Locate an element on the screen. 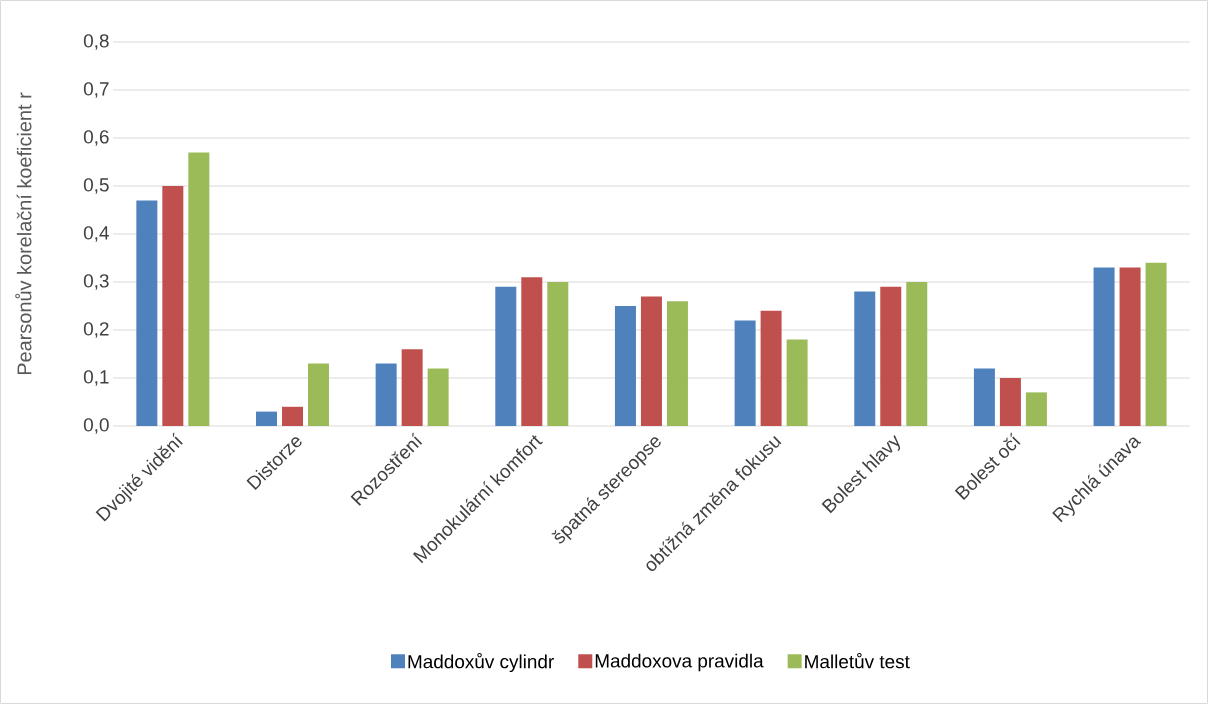  y-tick-label: 0,5 is located at coordinates (96, 186).